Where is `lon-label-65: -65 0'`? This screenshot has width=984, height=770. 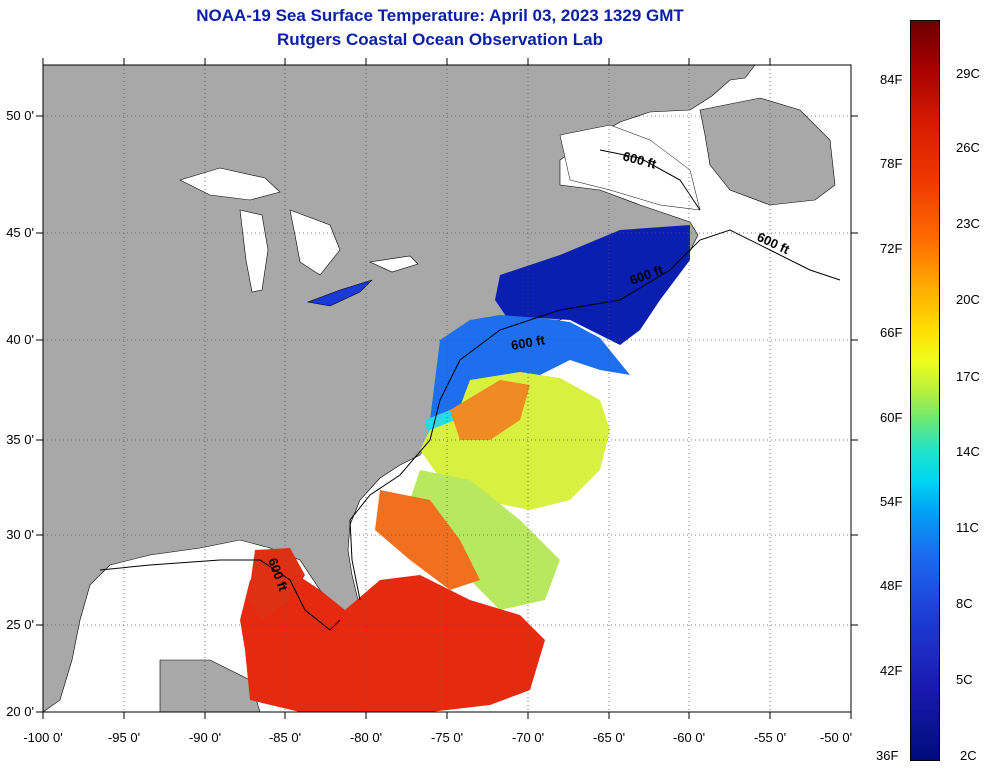 lon-label-65: -65 0' is located at coordinates (609, 737).